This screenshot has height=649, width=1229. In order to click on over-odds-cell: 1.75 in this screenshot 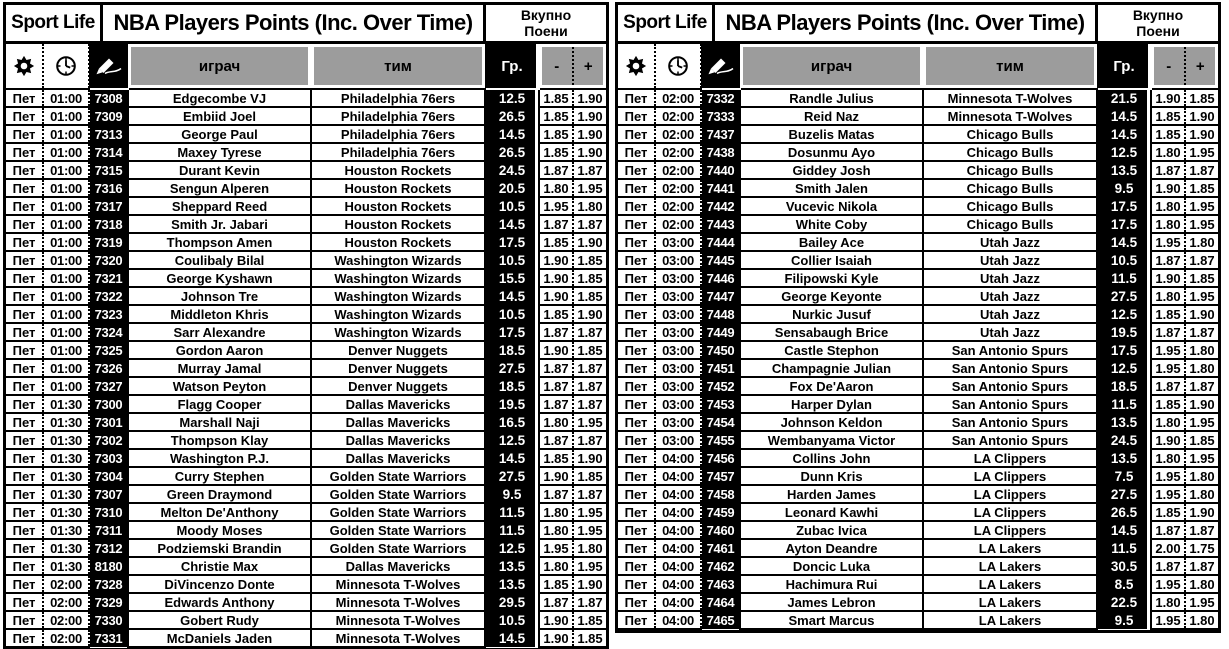, I will do `click(1202, 548)`.